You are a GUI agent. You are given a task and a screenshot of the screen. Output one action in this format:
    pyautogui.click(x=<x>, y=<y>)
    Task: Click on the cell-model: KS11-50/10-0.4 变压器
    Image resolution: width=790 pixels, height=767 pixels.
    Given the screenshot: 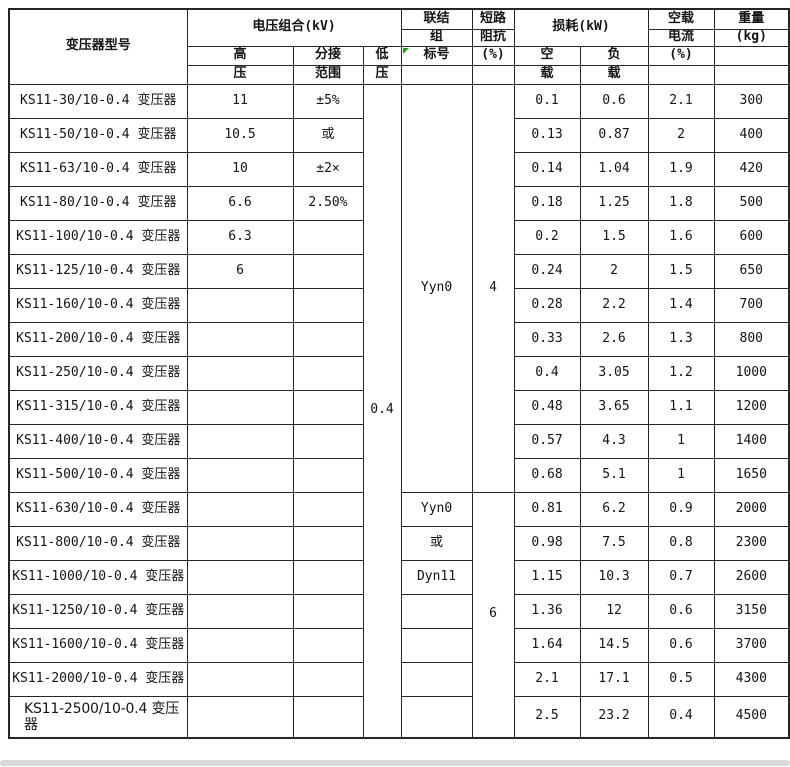 What is the action you would take?
    pyautogui.click(x=98, y=135)
    